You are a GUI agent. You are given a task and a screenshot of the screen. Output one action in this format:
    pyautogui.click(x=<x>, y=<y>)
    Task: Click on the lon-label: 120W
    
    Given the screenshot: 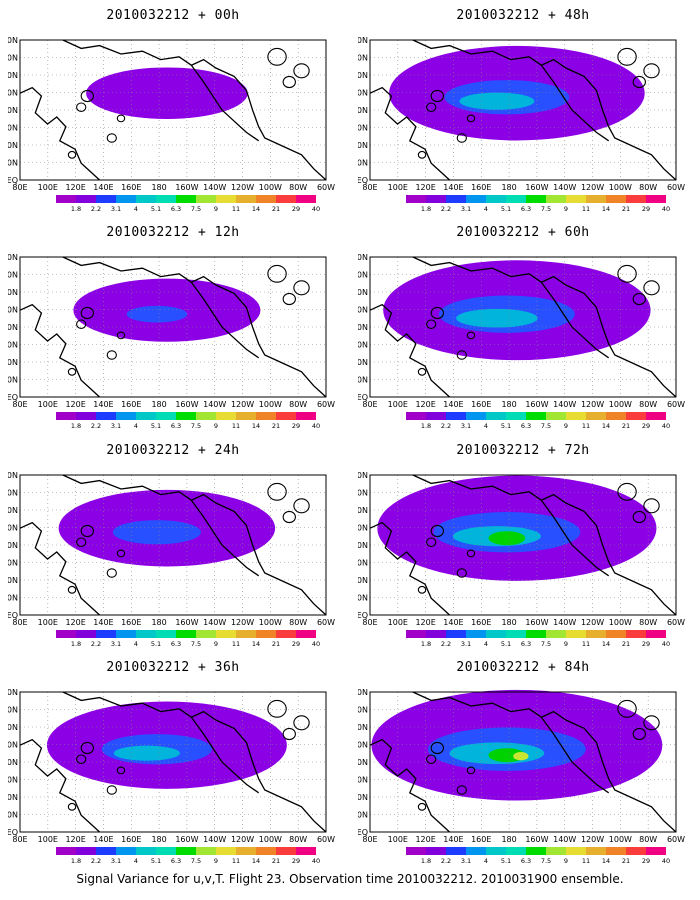 What is the action you would take?
    pyautogui.click(x=592, y=839)
    